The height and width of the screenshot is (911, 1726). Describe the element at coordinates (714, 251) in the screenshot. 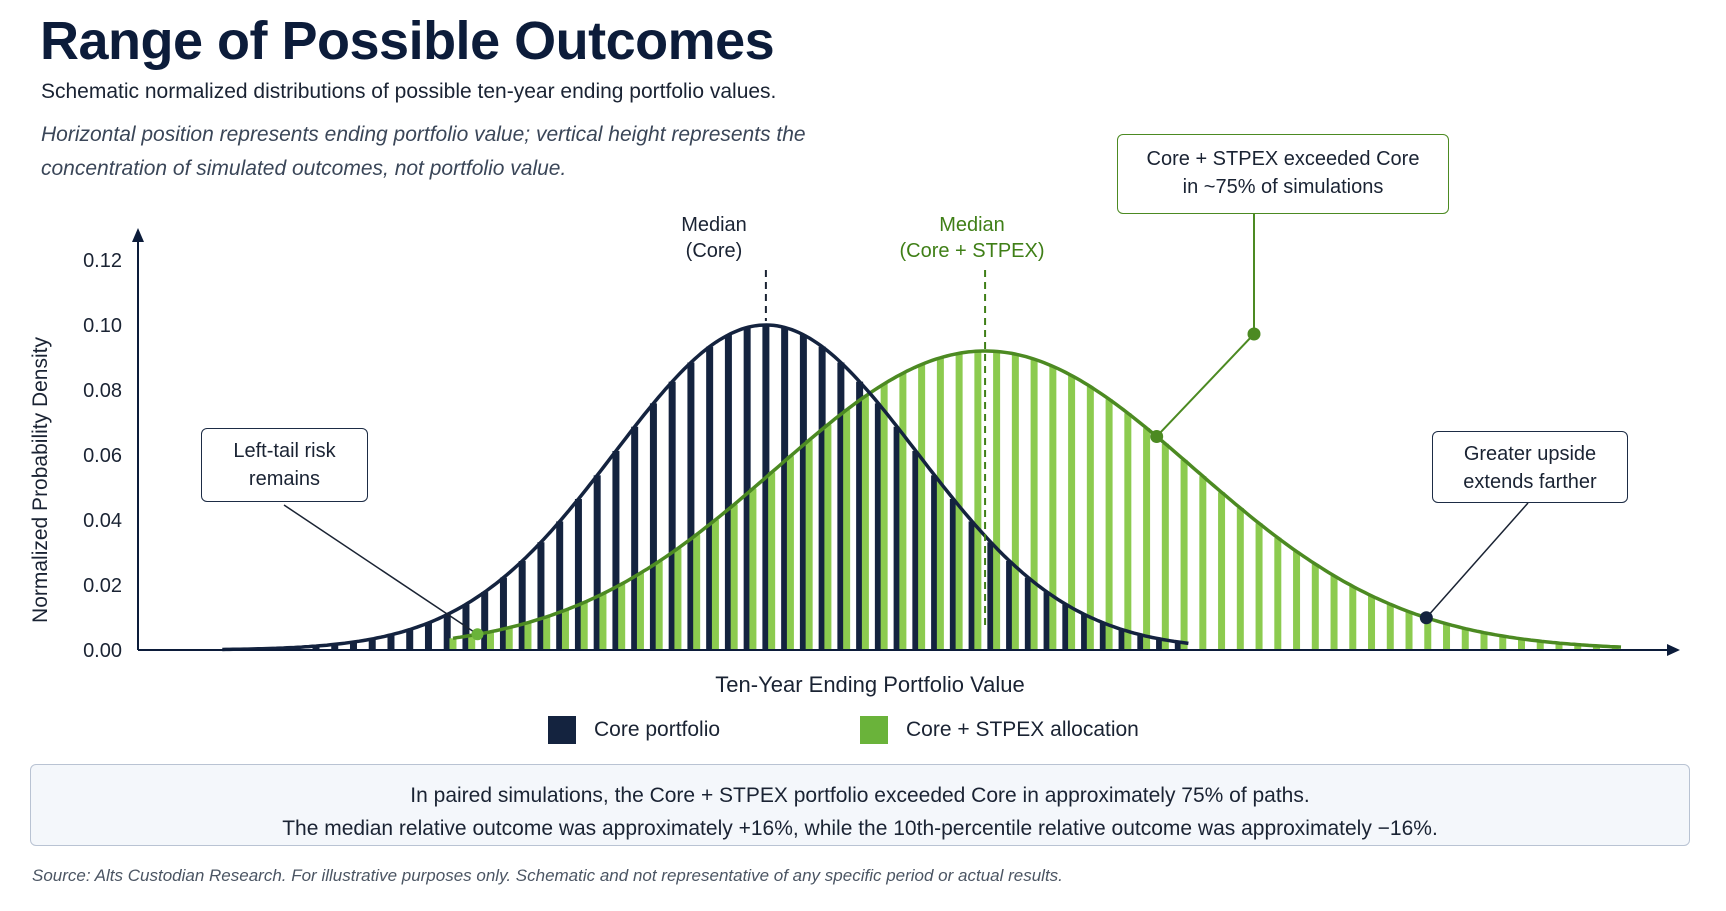

I see `median-core-line2: (Core)` at that location.